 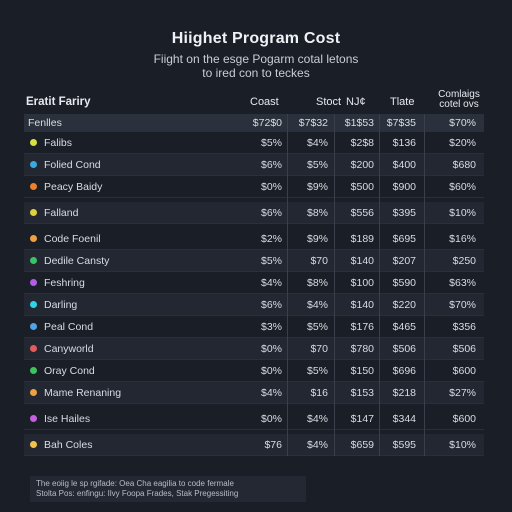 I want to click on table-row: Dedile Cansty $5% $70 $140 $207 $250, so click(x=254, y=261).